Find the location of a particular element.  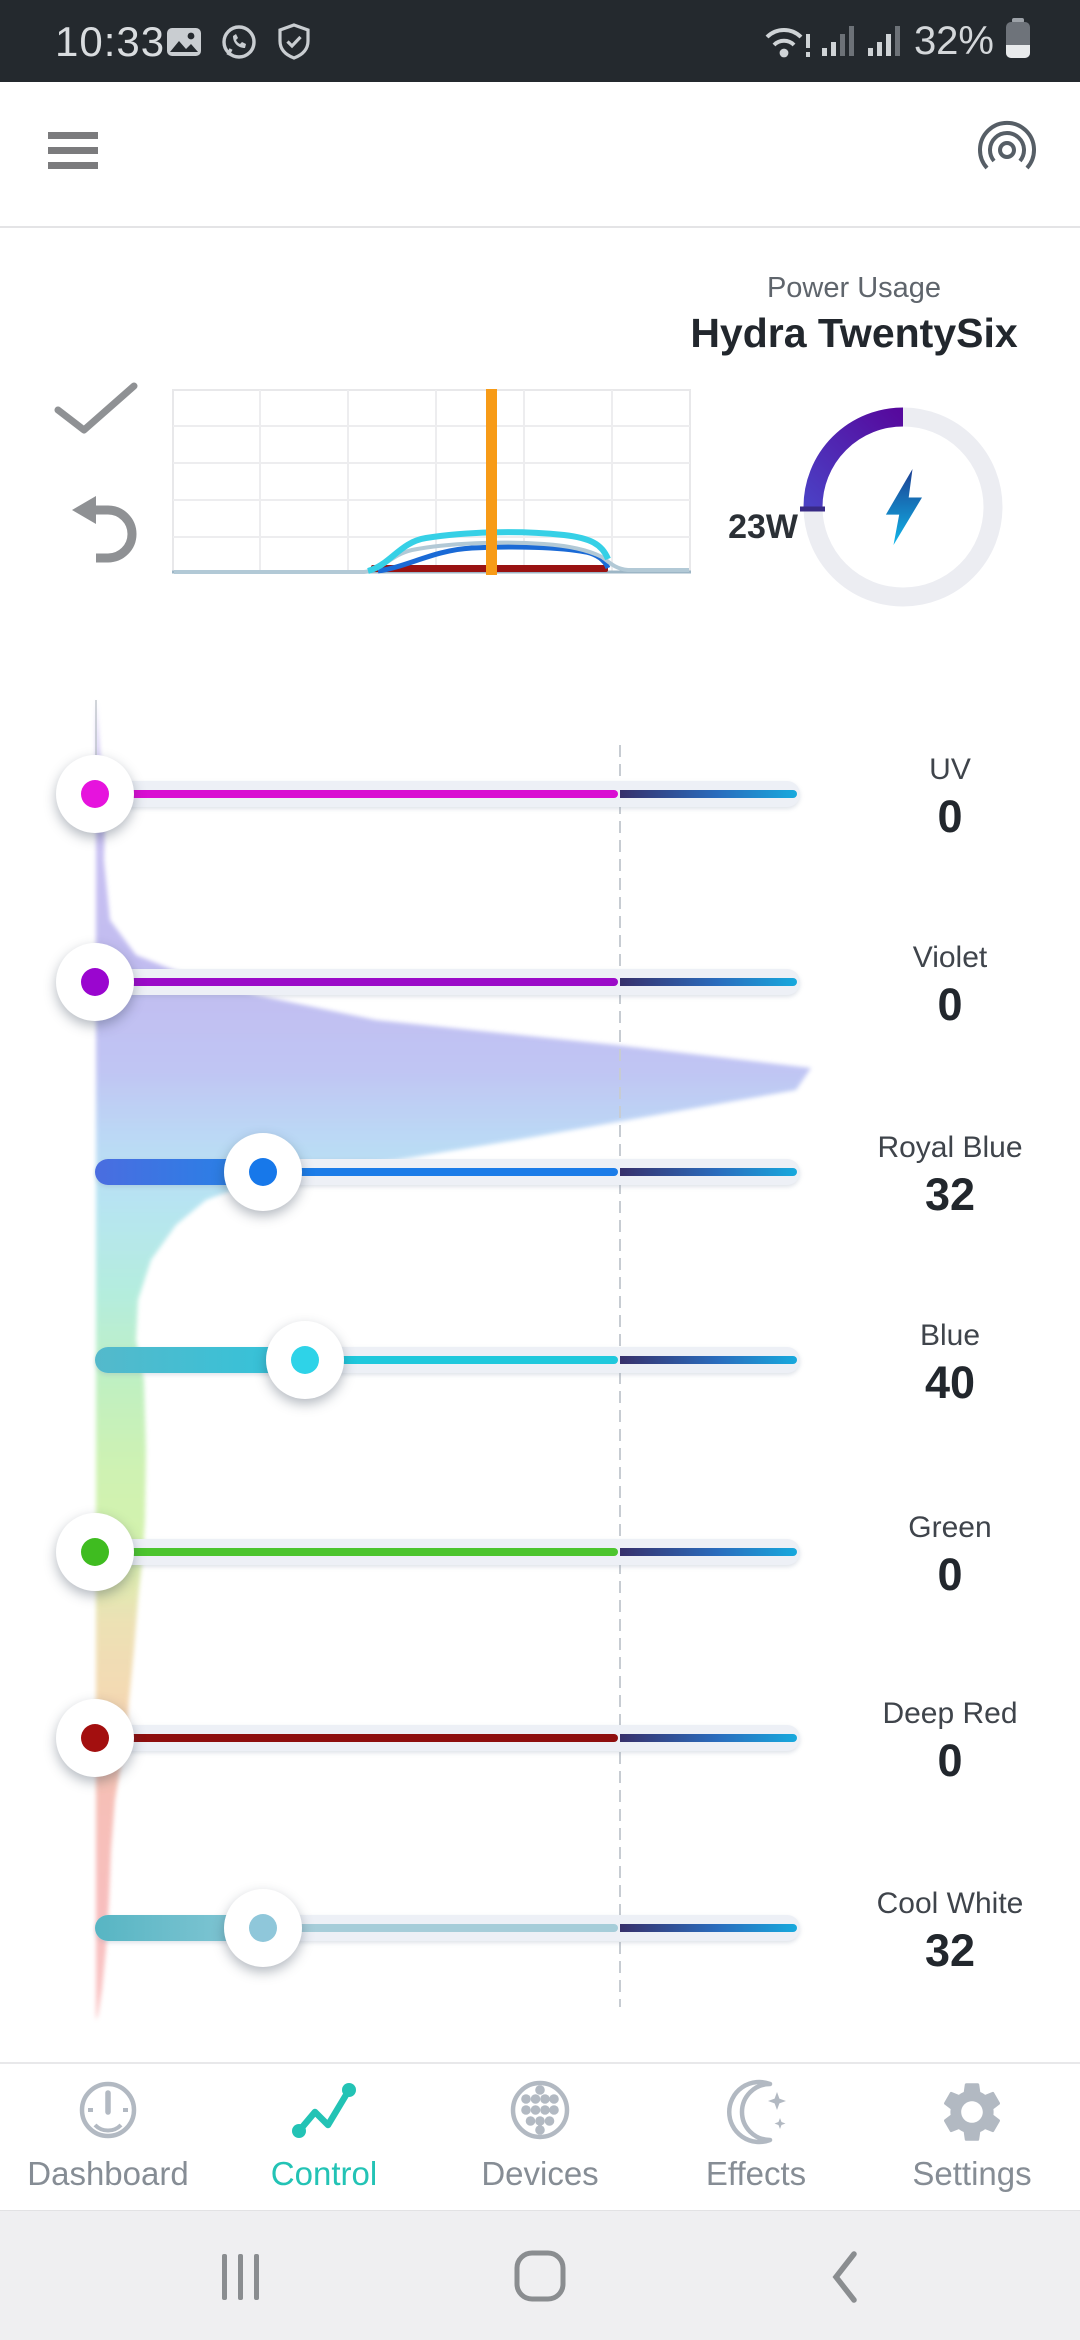

tab-label: Settings is located at coordinates (972, 2173).